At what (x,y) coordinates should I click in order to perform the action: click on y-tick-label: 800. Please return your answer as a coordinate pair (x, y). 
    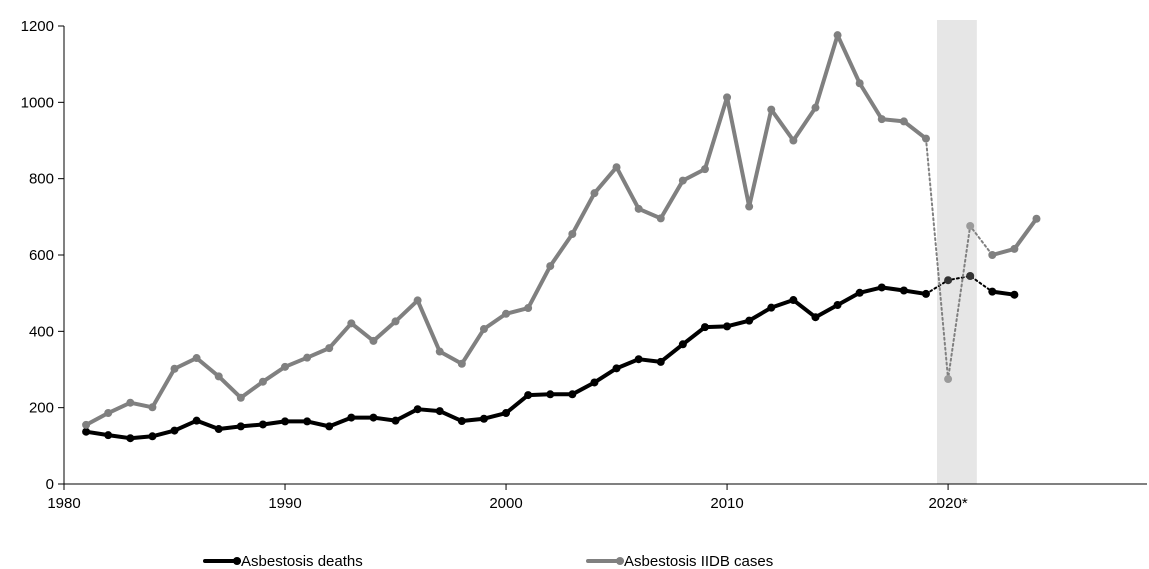
    Looking at the image, I should click on (41, 179).